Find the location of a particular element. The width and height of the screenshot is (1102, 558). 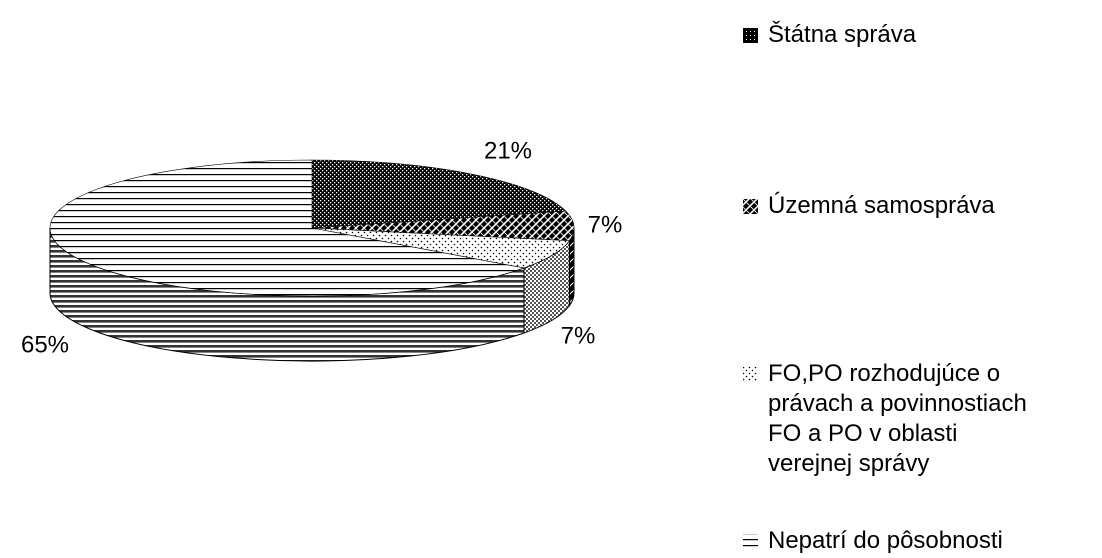

legend-item: Územná samospráva is located at coordinates (886, 206).